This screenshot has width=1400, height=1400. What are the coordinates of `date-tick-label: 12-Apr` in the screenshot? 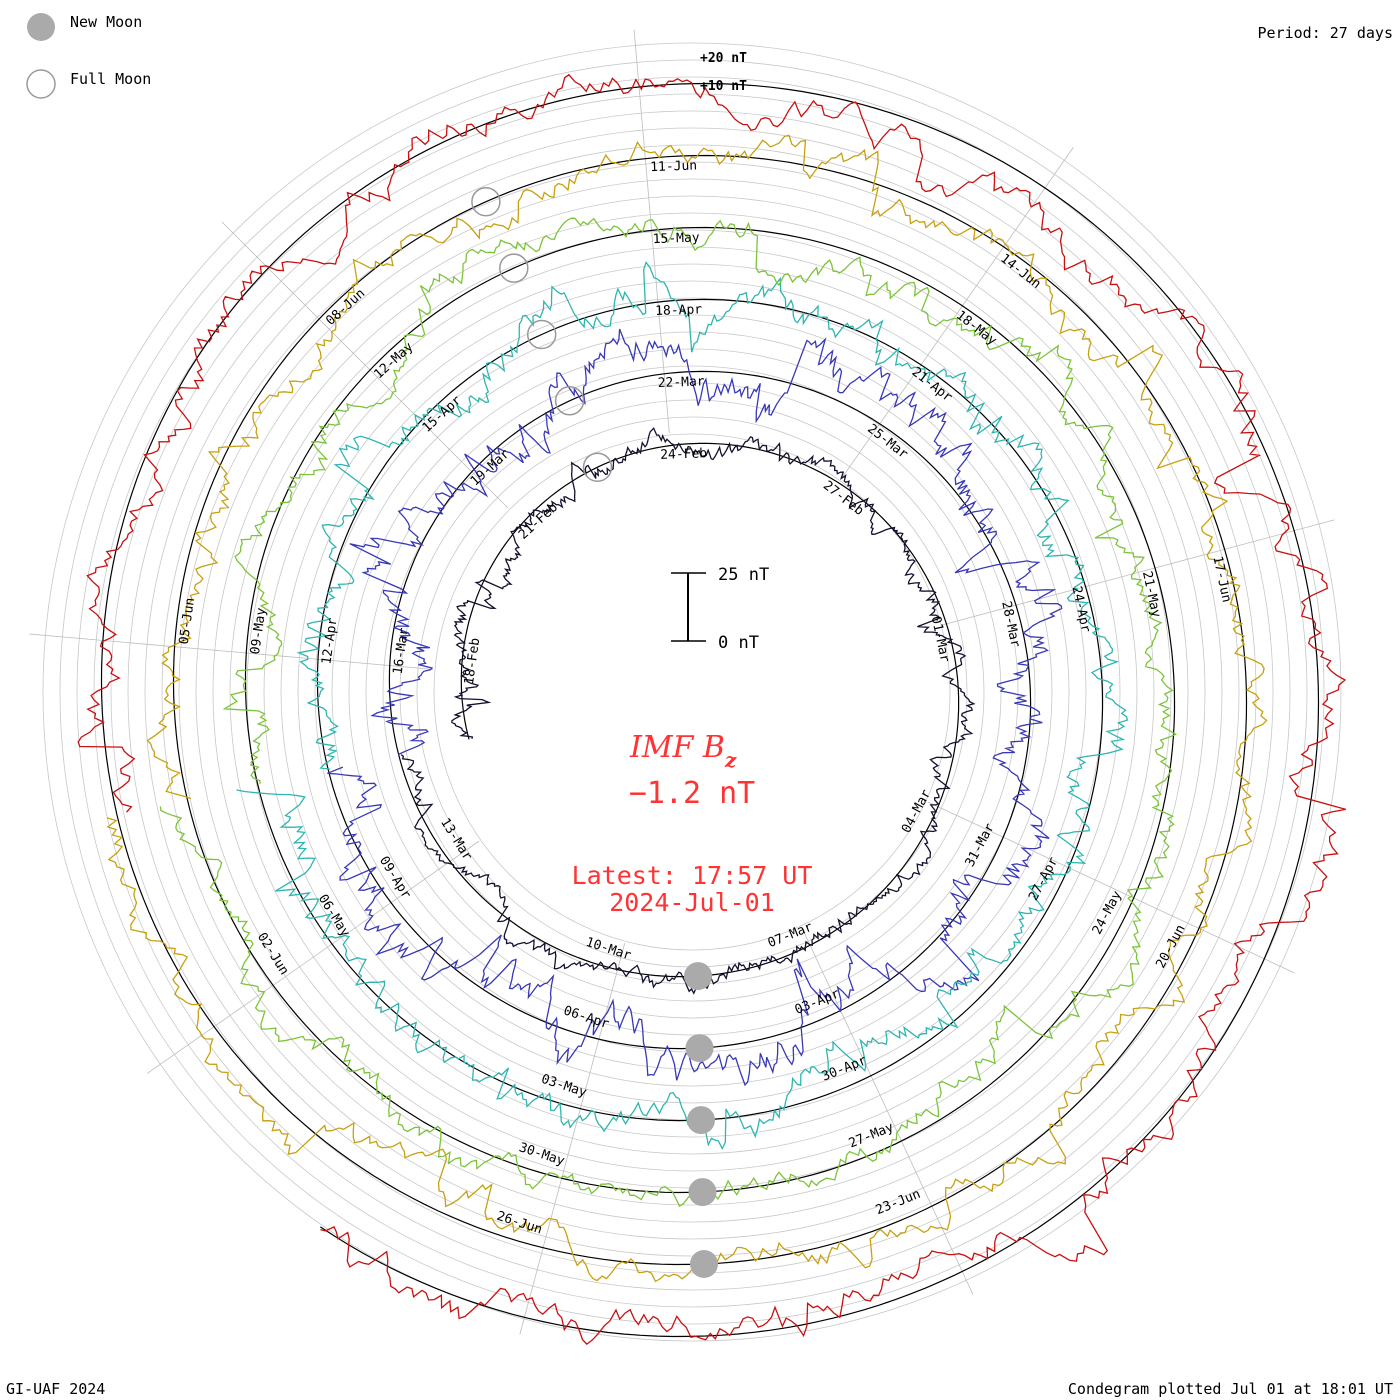 It's located at (329, 641).